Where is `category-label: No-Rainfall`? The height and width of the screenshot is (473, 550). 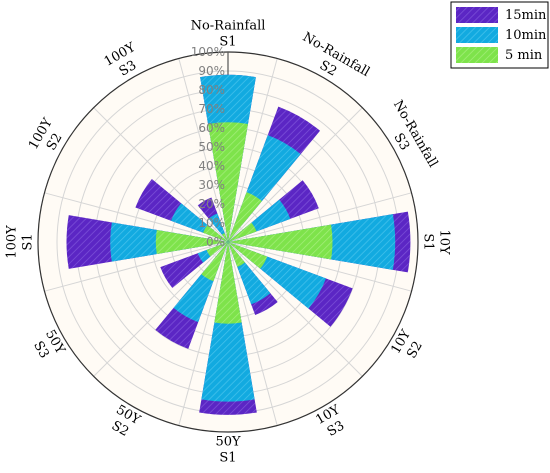 category-label: No-Rainfall is located at coordinates (228, 26).